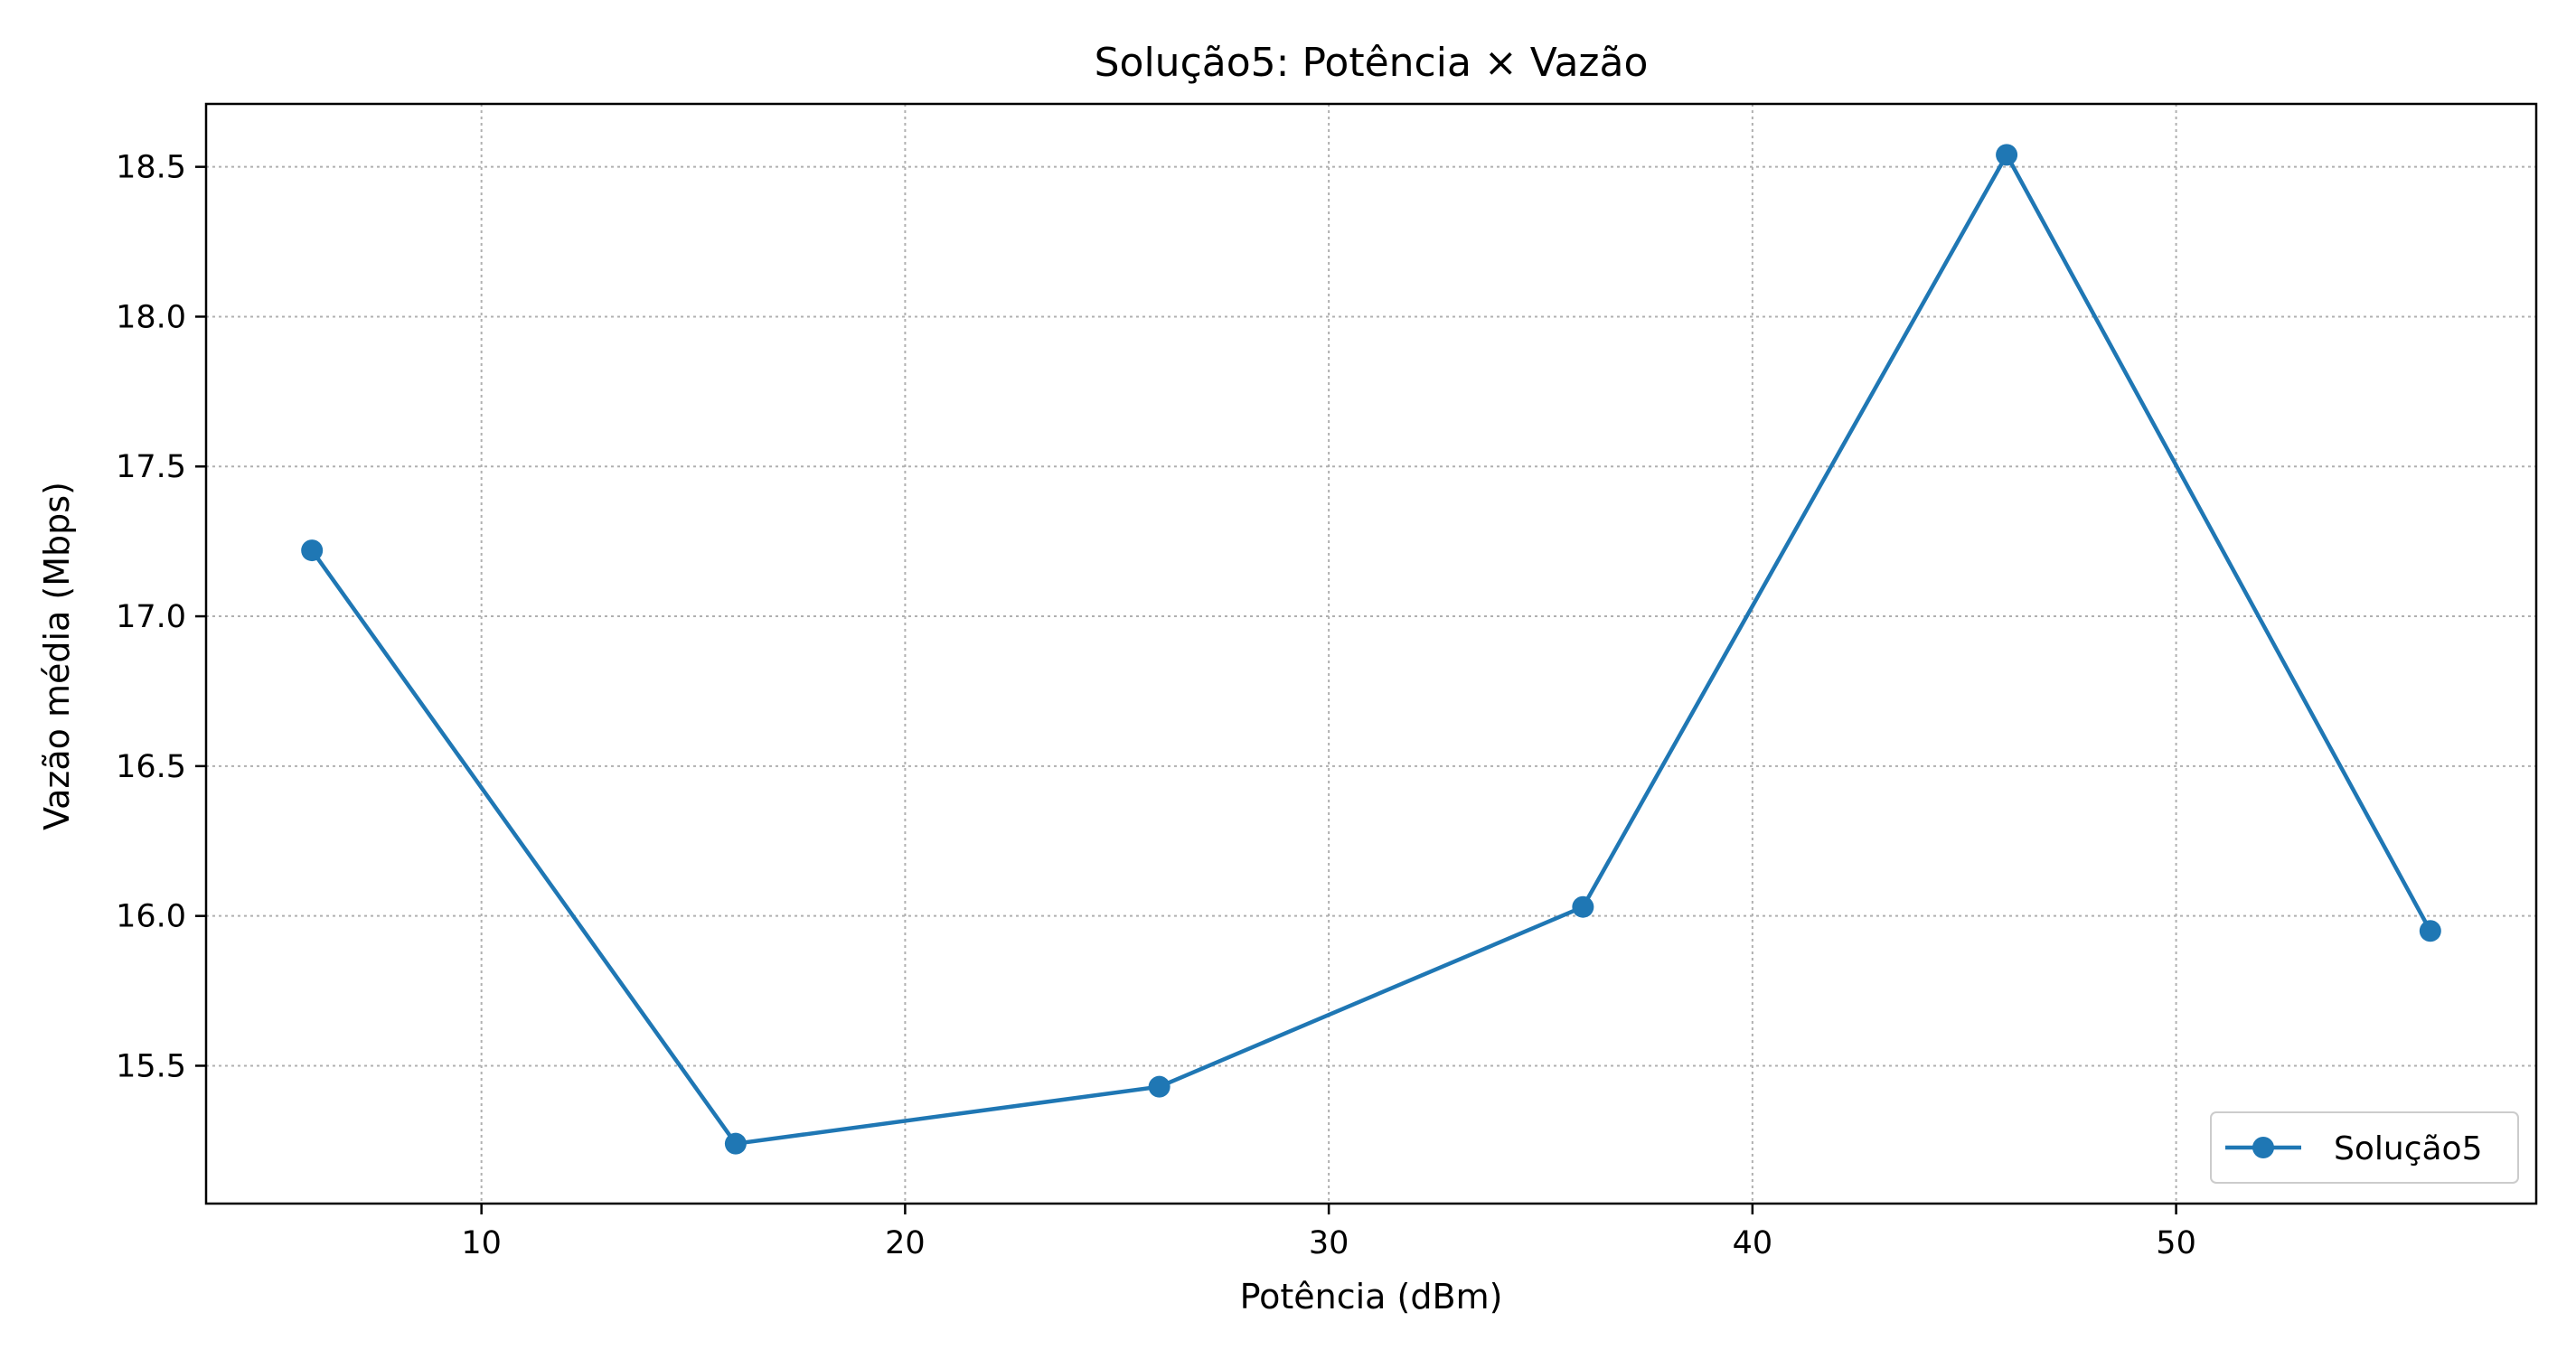  What do you see at coordinates (151, 317) in the screenshot?
I see `y-tick-label: 18.0` at bounding box center [151, 317].